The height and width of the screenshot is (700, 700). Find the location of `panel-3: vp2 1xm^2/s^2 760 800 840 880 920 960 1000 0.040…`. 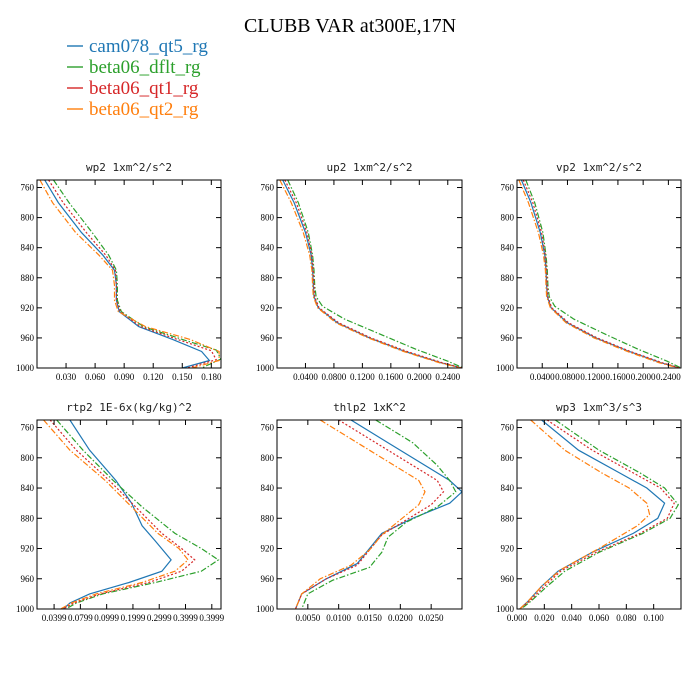

panel-3: vp2 1xm^2/s^2 760 800 840 880 920 960 1000 0.040… is located at coordinates (589, 271).